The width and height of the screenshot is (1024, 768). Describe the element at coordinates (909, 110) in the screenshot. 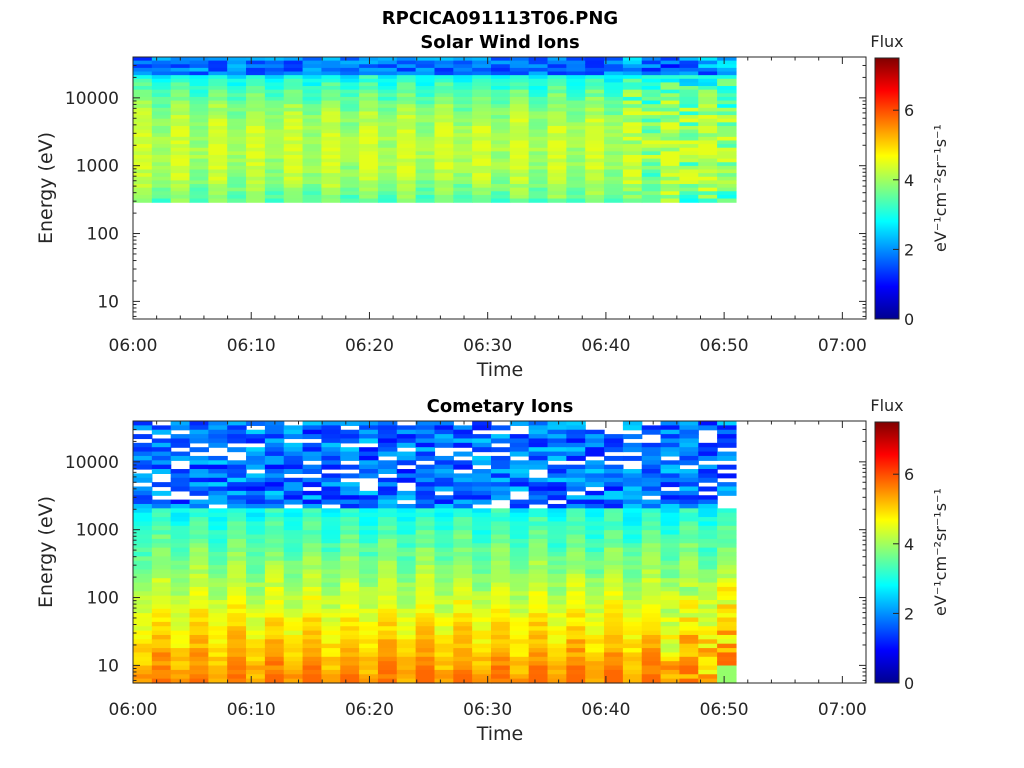

I see `colorbar-tick-label: 6` at that location.